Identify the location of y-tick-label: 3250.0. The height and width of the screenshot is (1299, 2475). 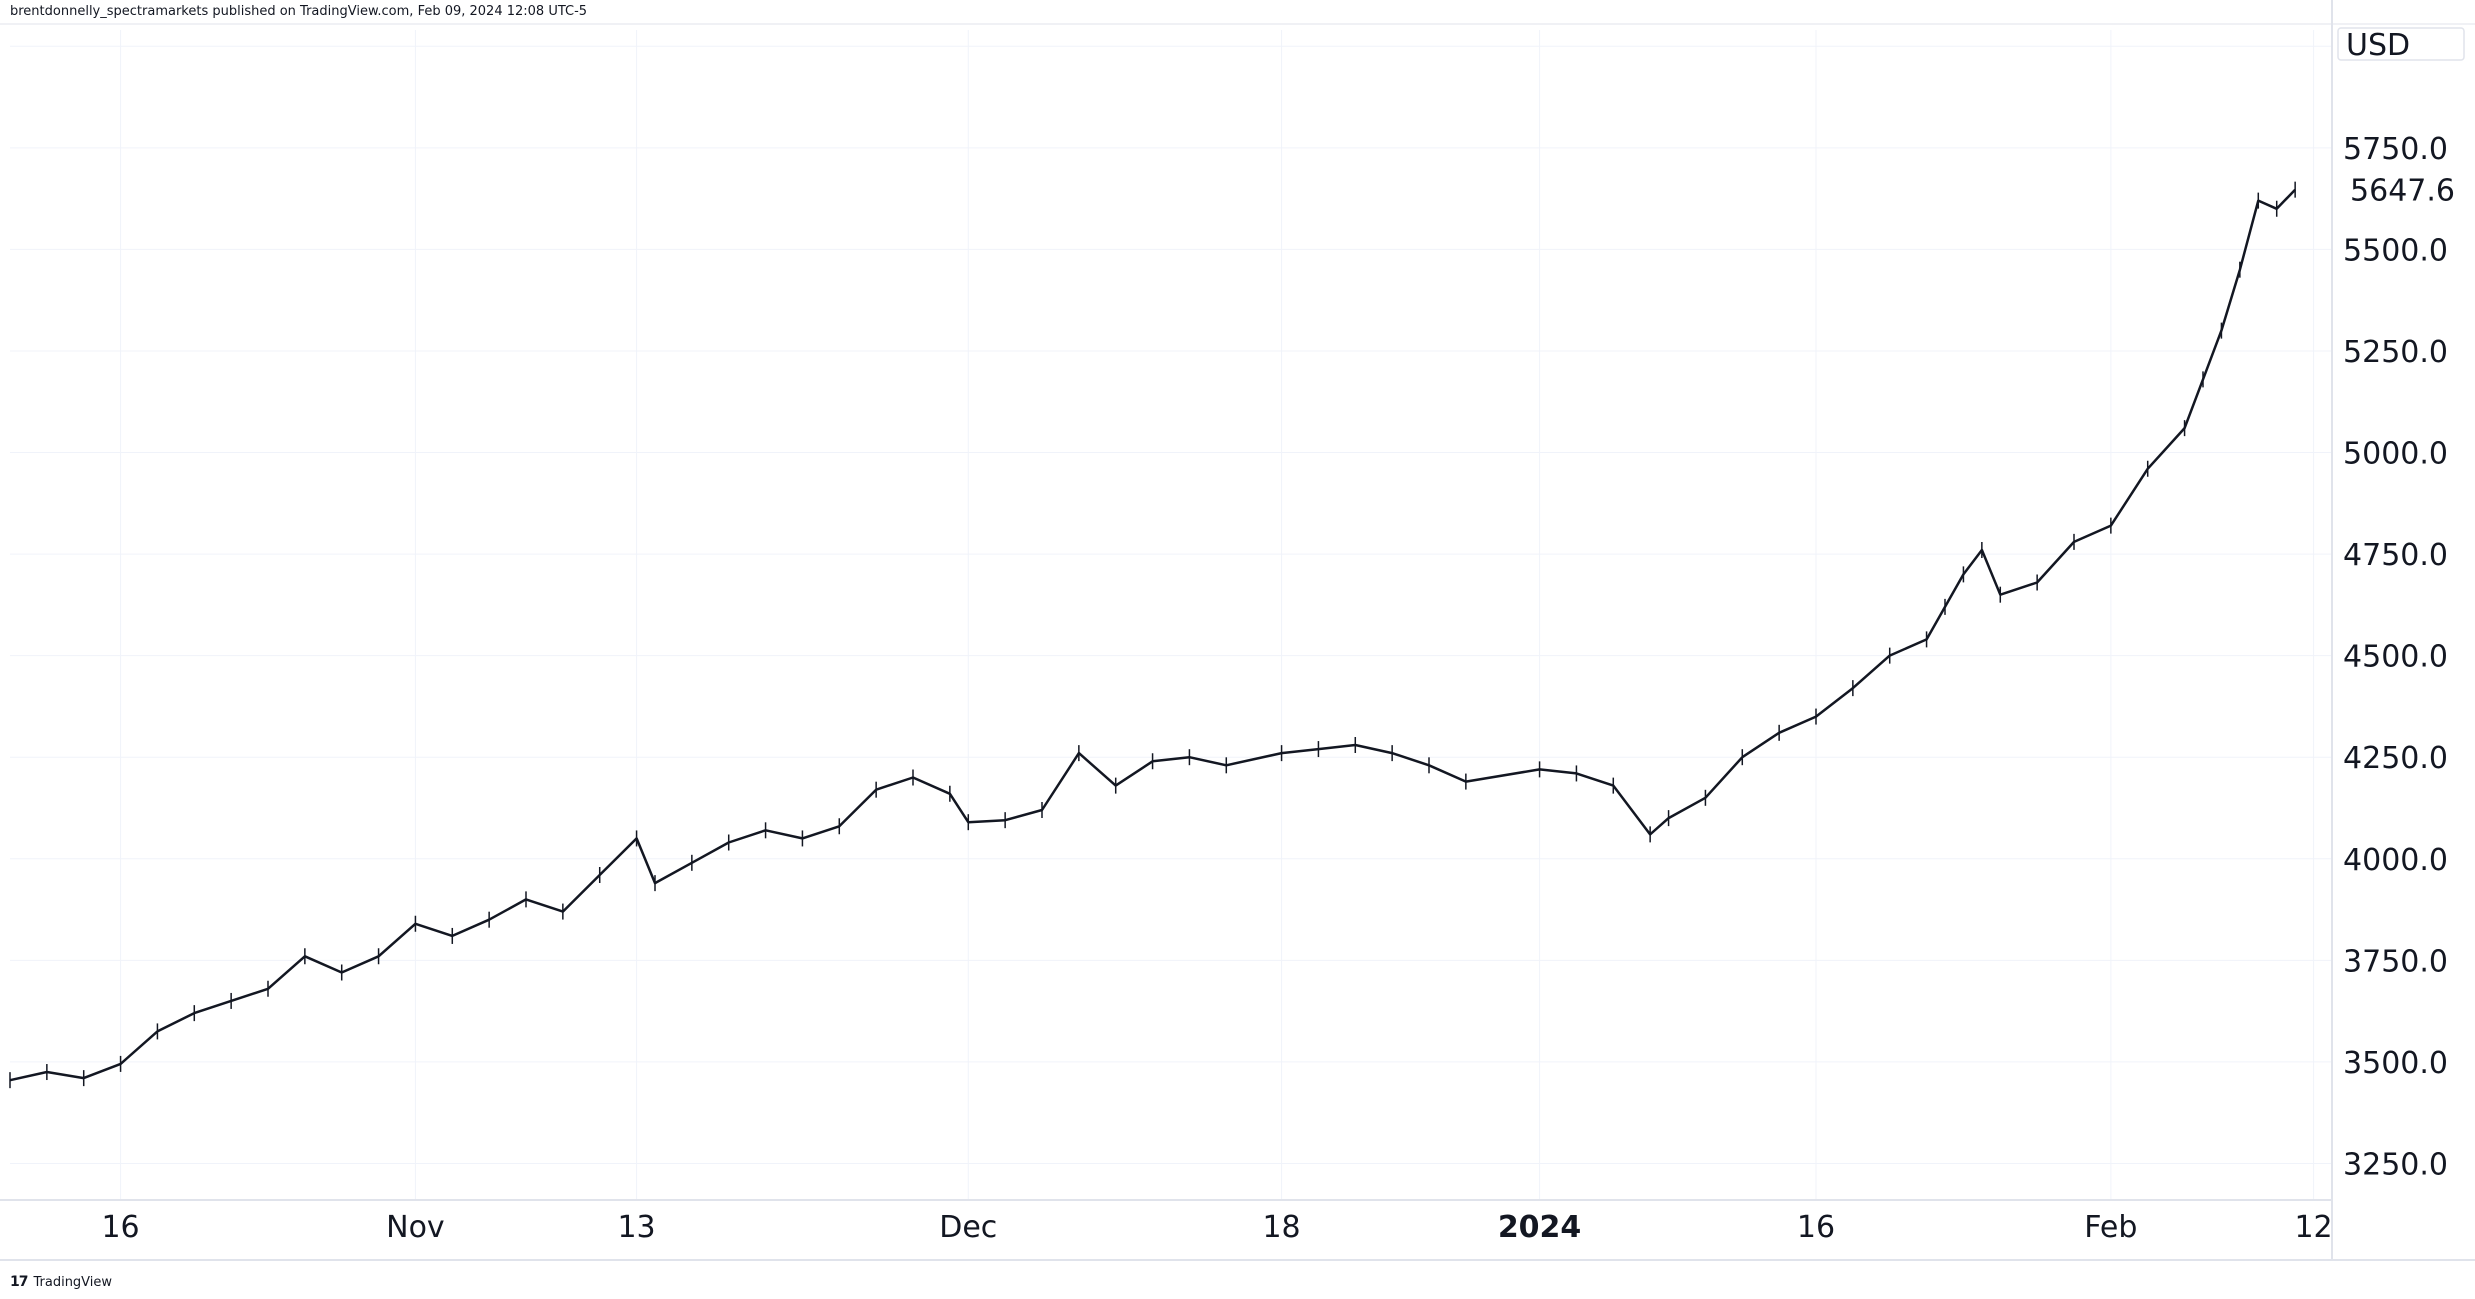
(2395, 1164).